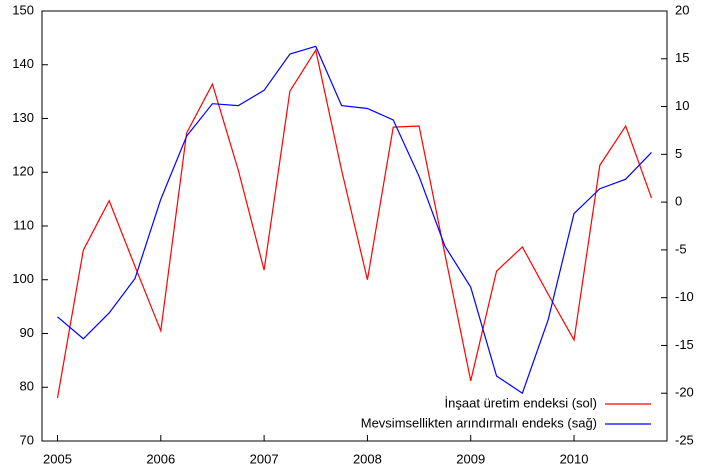 This screenshot has height=469, width=703. Describe the element at coordinates (160, 458) in the screenshot. I see `x-tick-label: 2006` at that location.